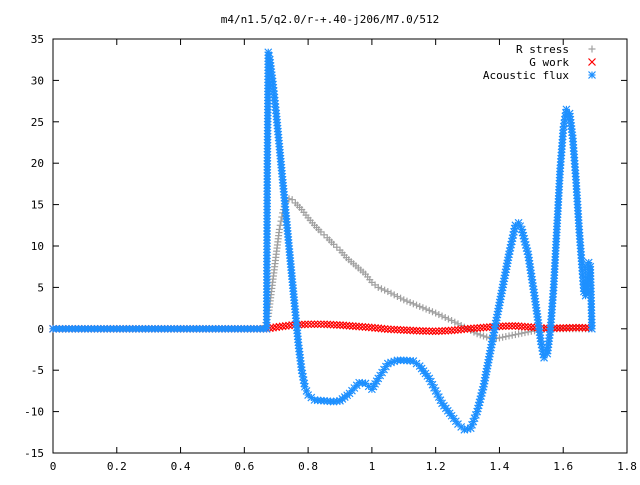  Describe the element at coordinates (308, 466) in the screenshot. I see `x-tick-label: 0.8` at that location.